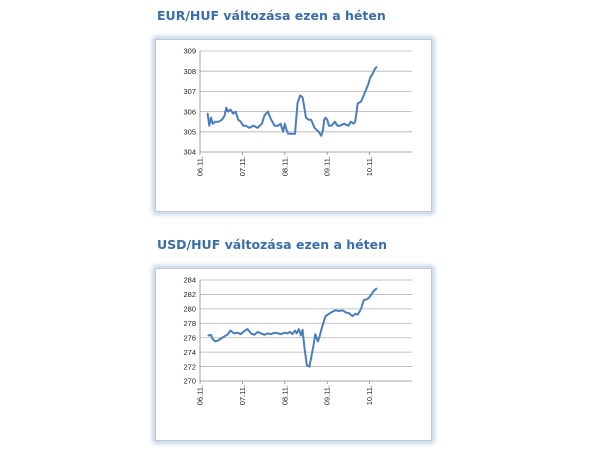 The width and height of the screenshot is (600, 456). I want to click on usd-huf-y-tick-label: 272, so click(189, 366).